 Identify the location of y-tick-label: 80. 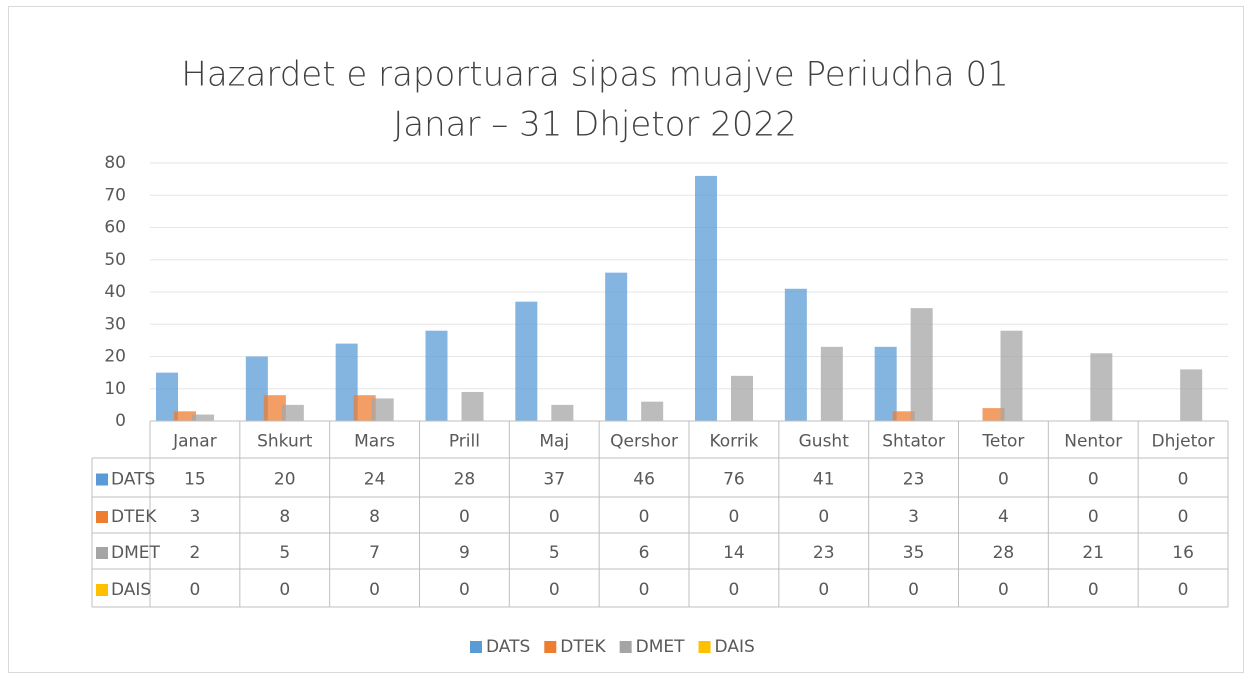
(115, 163).